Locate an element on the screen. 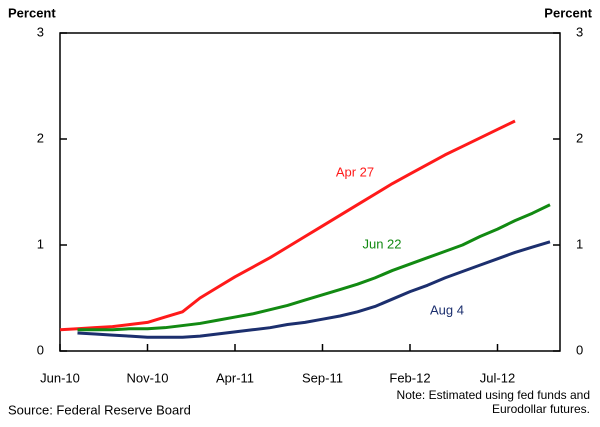 This screenshot has height=427, width=600. y-axis-label: Percent is located at coordinates (32, 12).